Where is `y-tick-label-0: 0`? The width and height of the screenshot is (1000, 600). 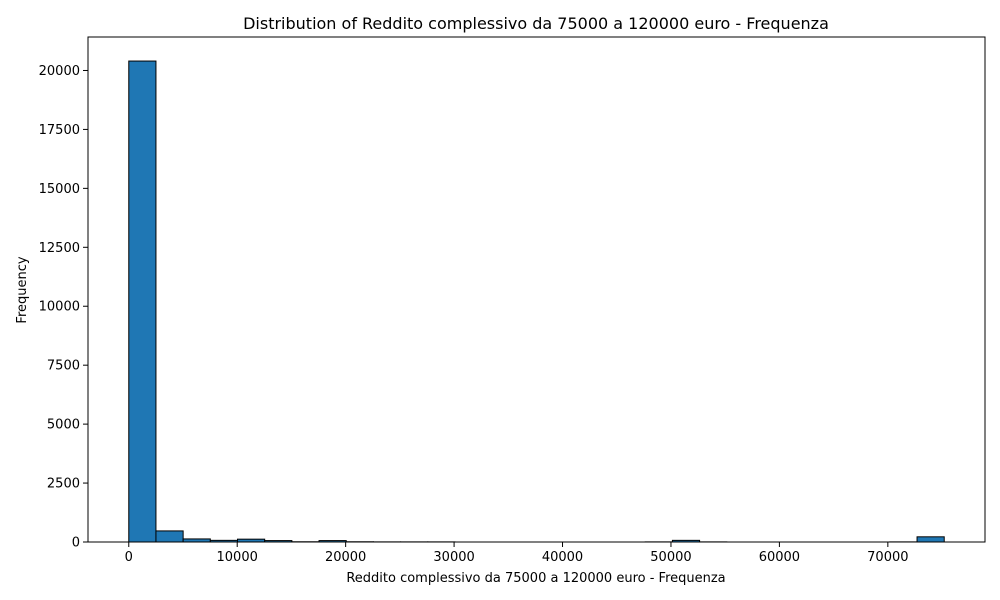 y-tick-label-0: 0 is located at coordinates (76, 543).